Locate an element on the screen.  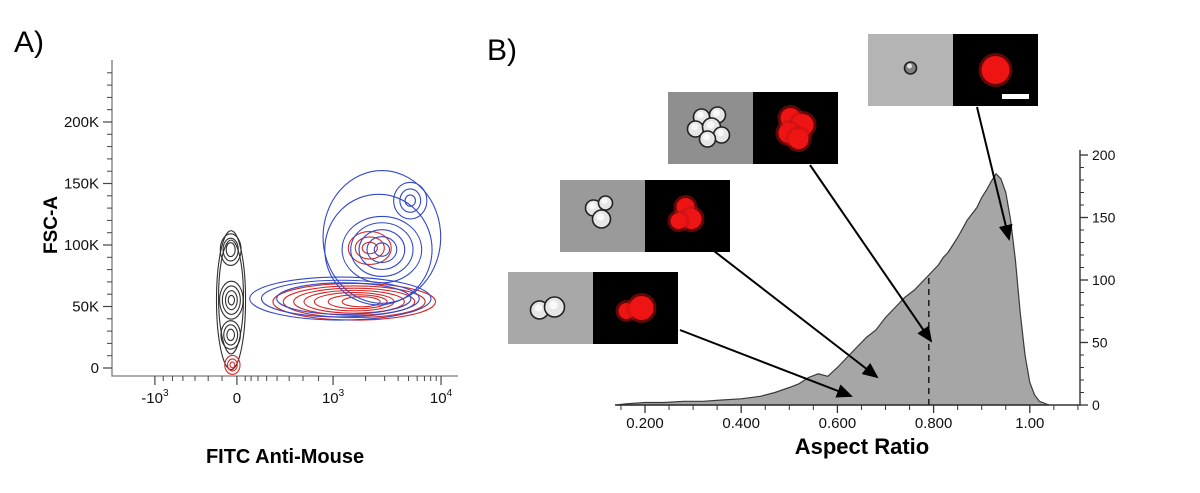
panel-a-label: A) is located at coordinates (29, 42).